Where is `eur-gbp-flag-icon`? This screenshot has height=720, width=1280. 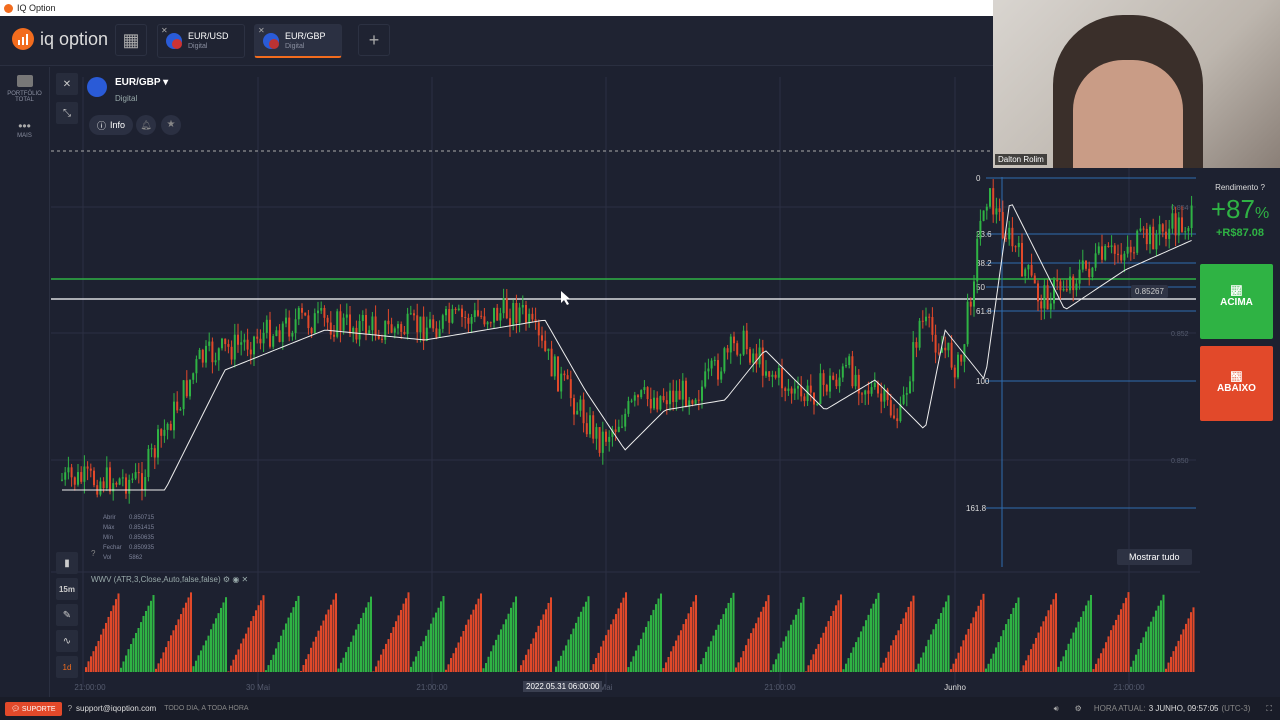 eur-gbp-flag-icon is located at coordinates (97, 87).